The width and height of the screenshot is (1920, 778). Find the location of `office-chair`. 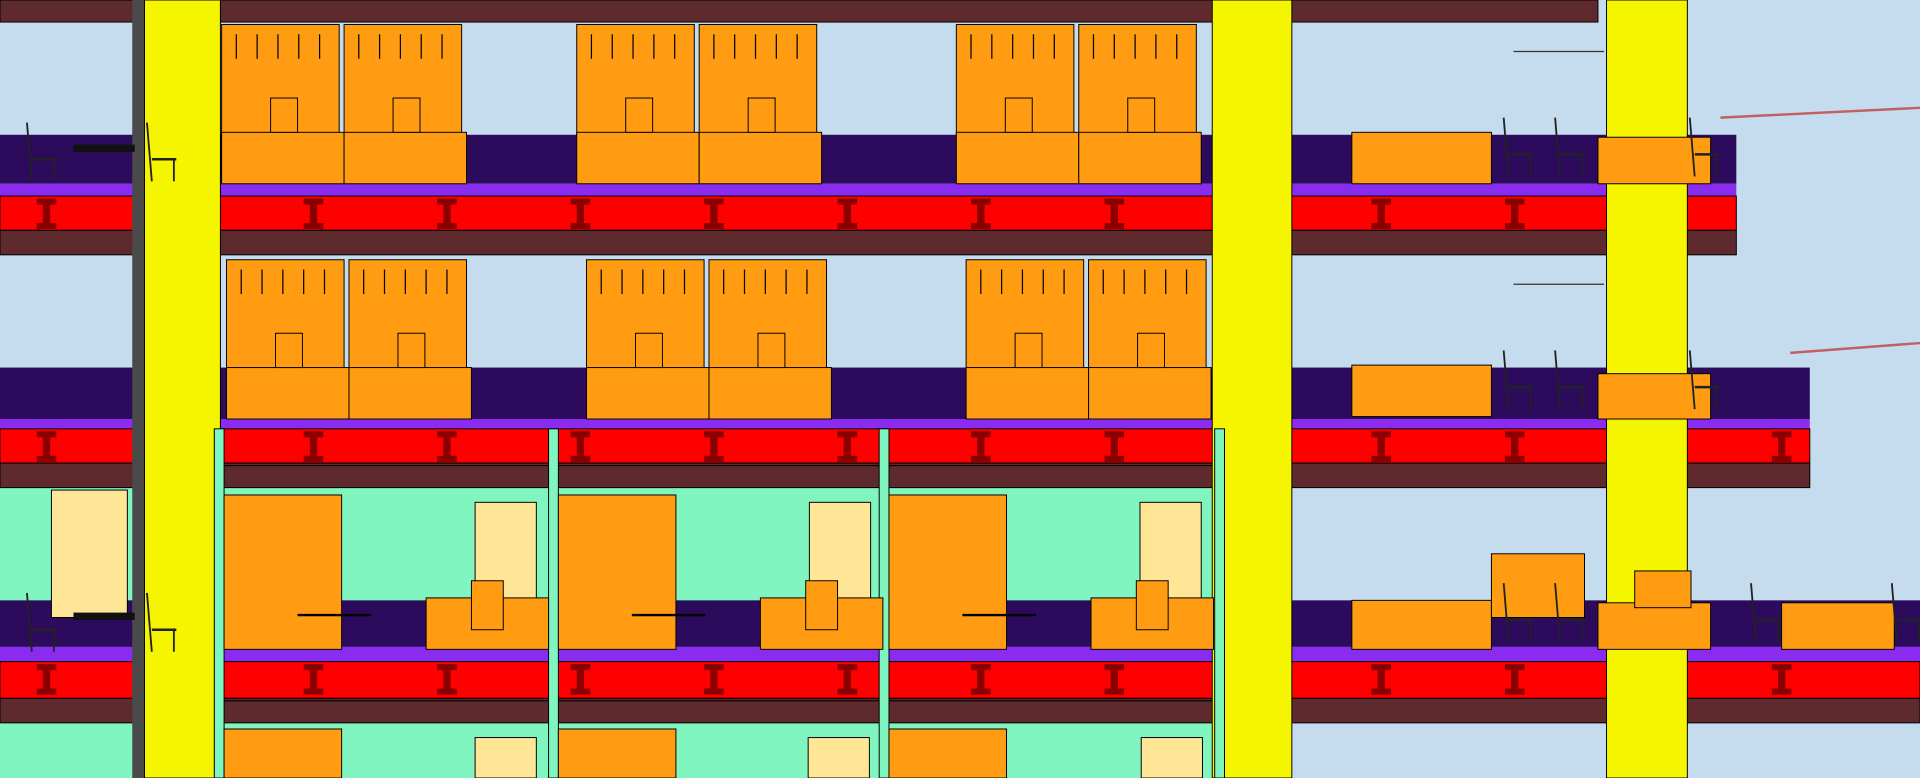

office-chair is located at coordinates (487, 605).